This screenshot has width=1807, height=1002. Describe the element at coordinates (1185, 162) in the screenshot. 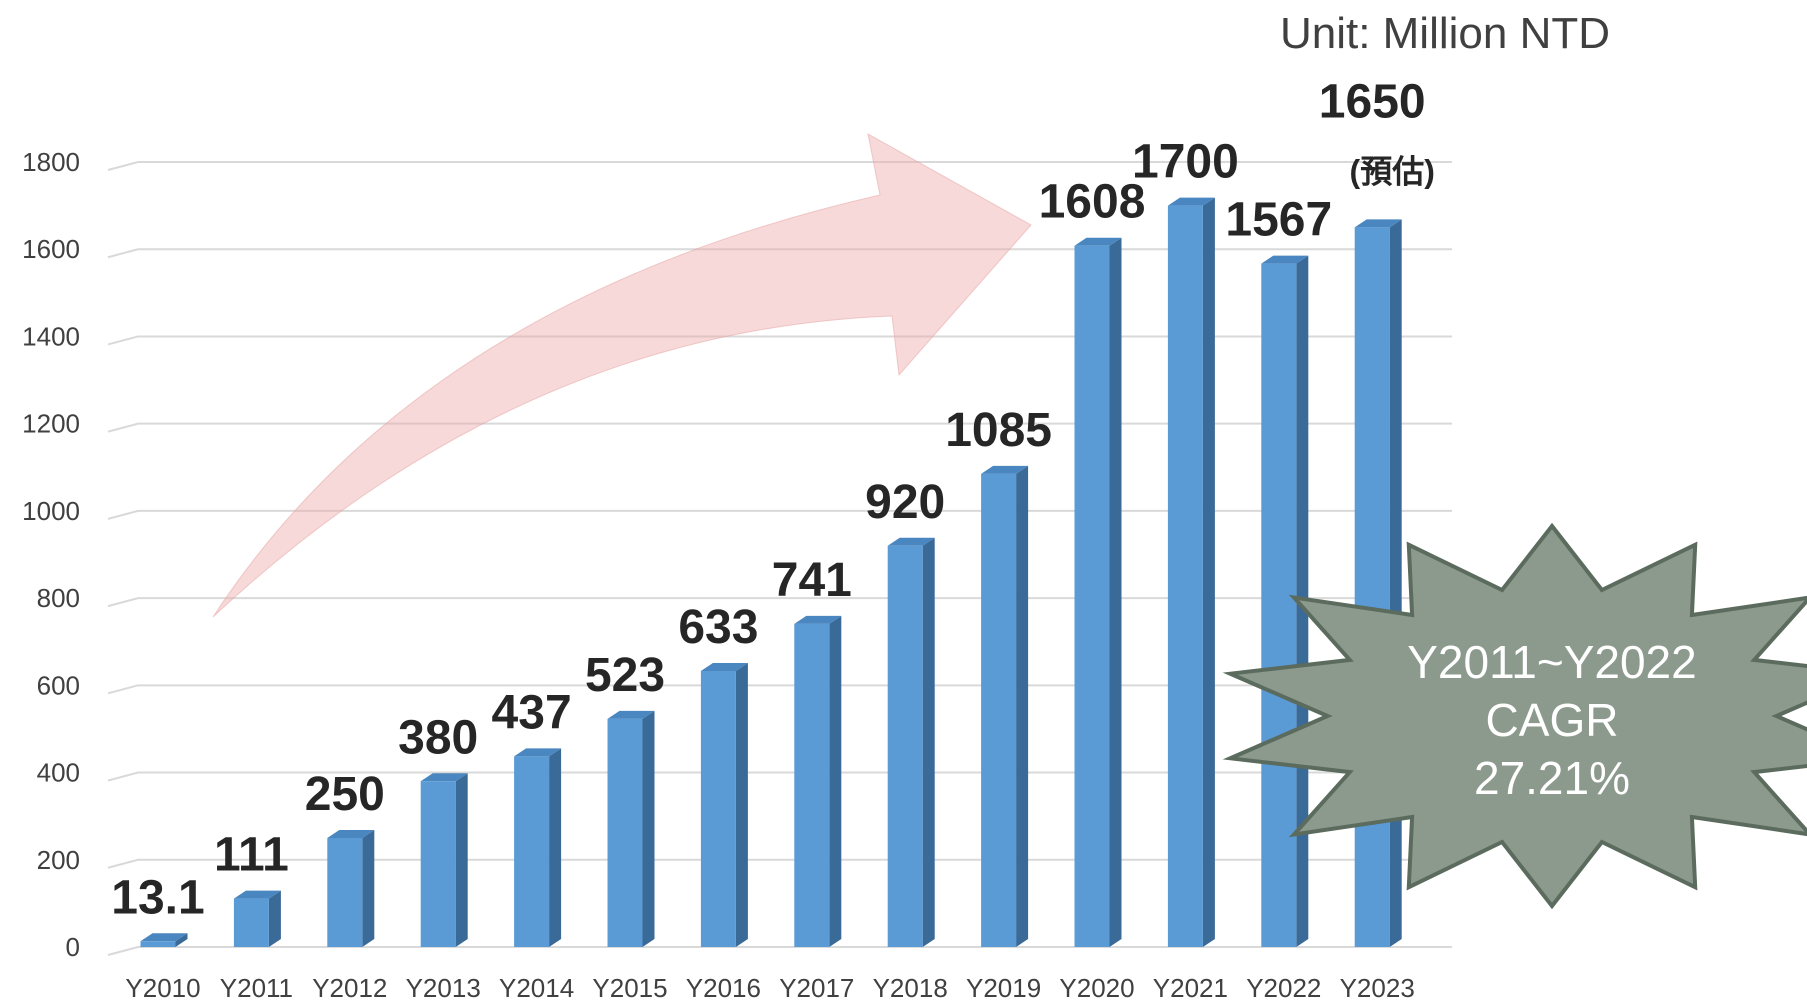

I see `data-label: 1700` at that location.